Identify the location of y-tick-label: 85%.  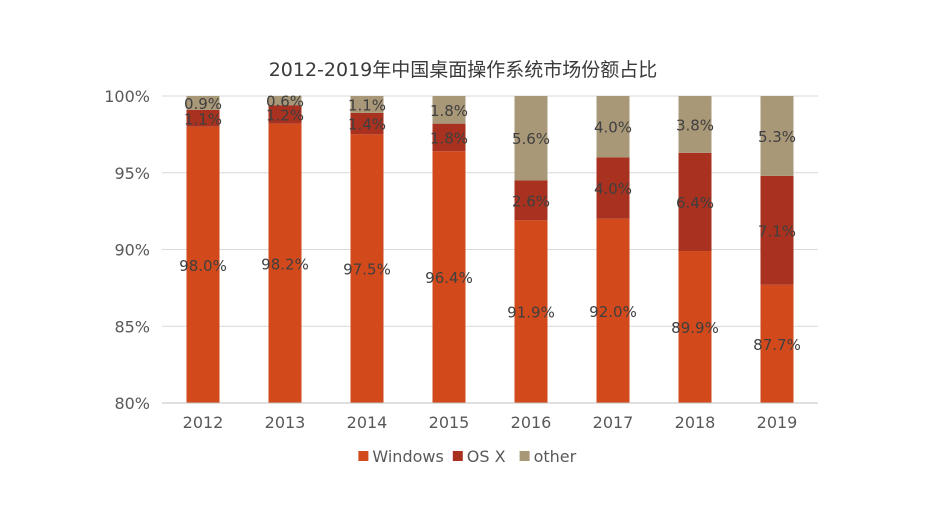
(132, 326).